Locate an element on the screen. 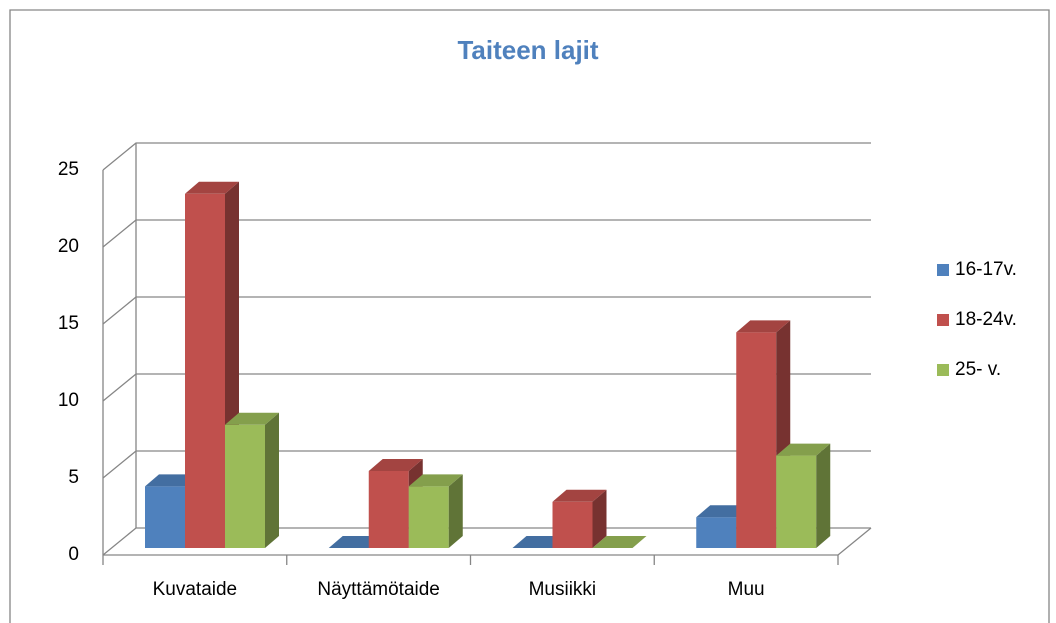 This screenshot has height=623, width=1056. legend-label: 16-17v. is located at coordinates (986, 269).